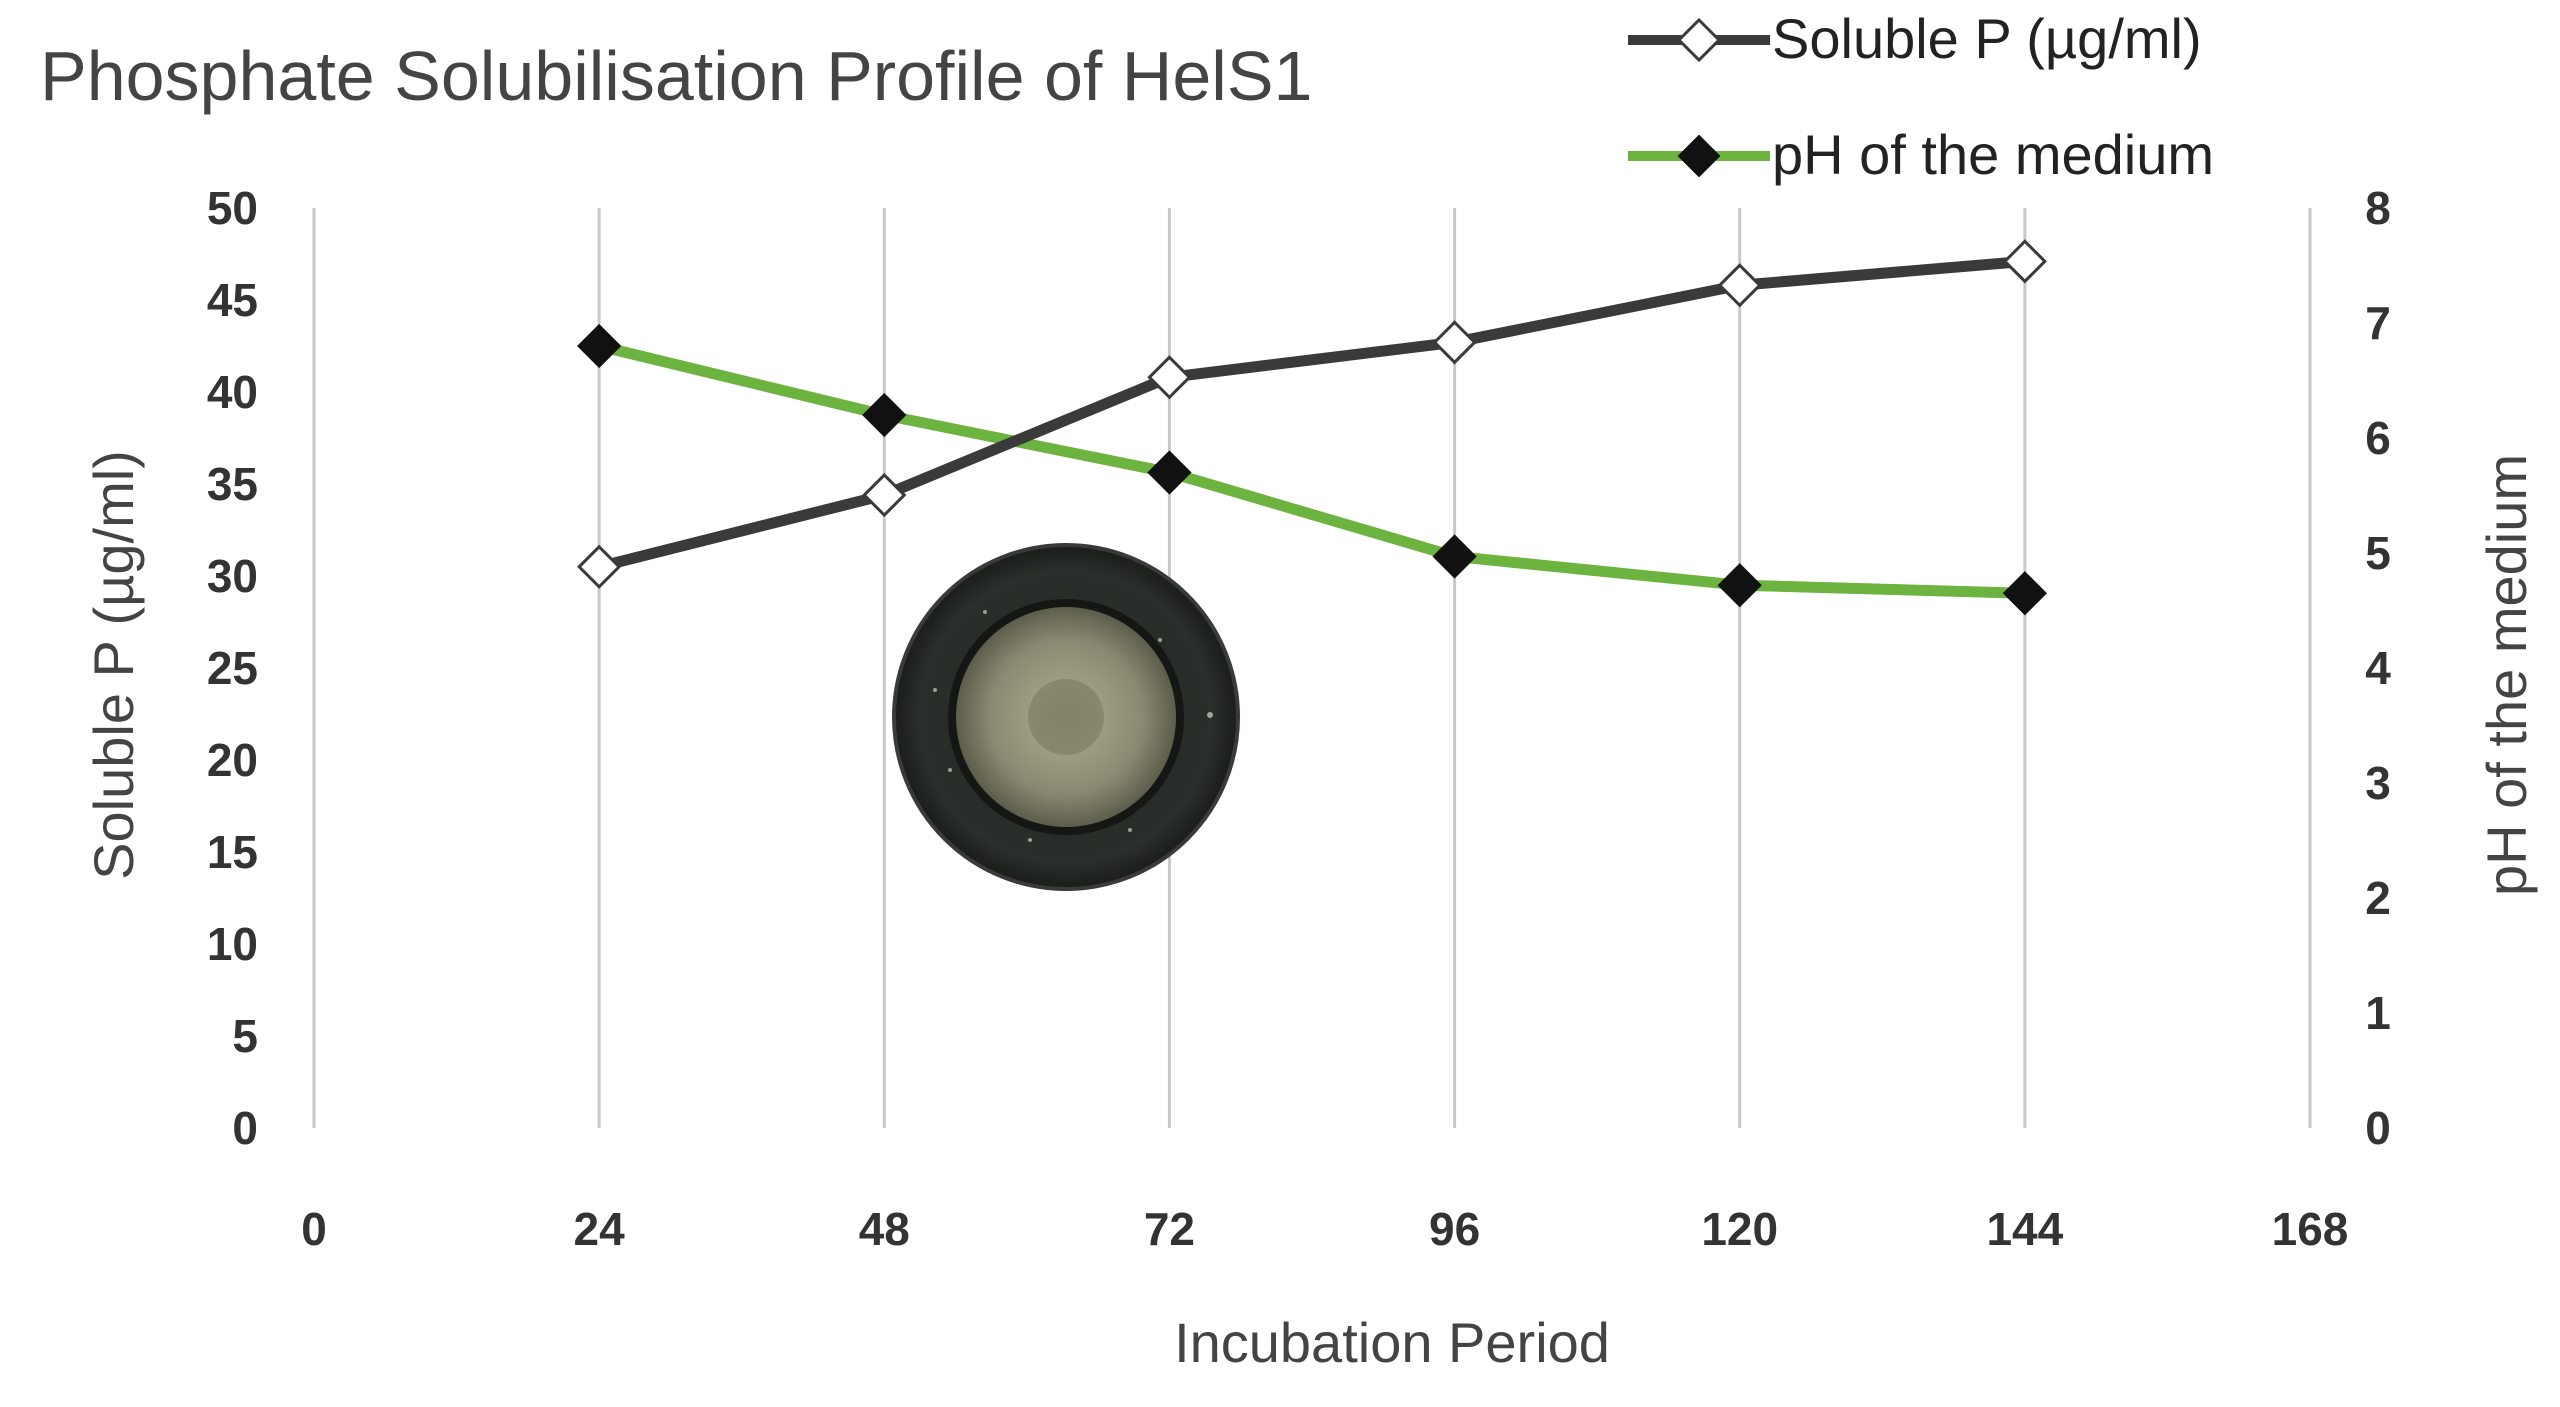 The height and width of the screenshot is (1407, 2560). What do you see at coordinates (2378, 783) in the screenshot?
I see `y-tick-label-right-3: 3` at bounding box center [2378, 783].